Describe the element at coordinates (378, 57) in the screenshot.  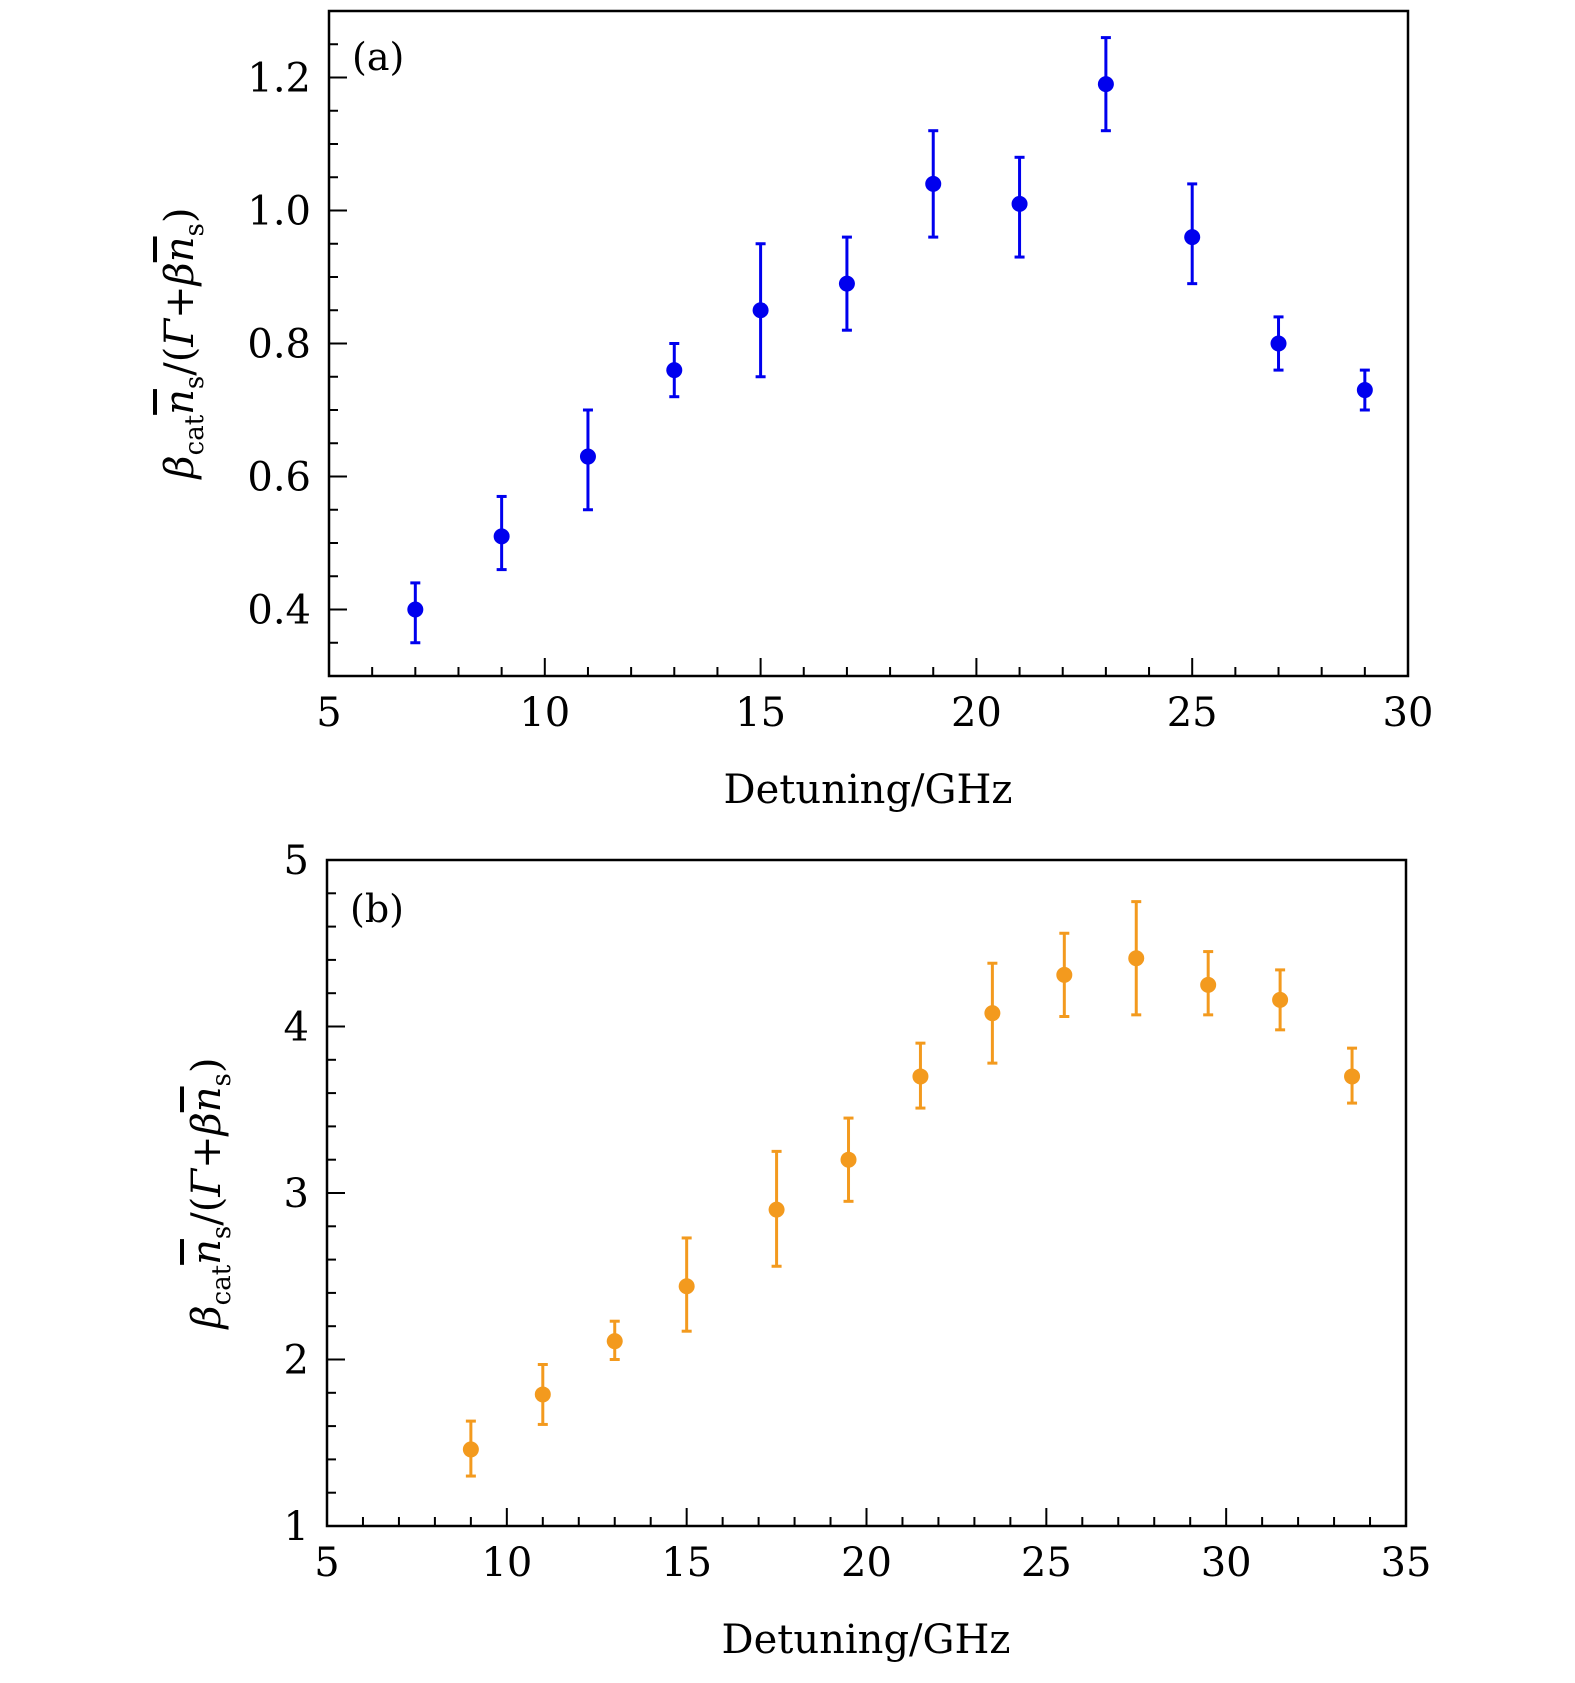
I see `panel-label-a: (a)` at that location.